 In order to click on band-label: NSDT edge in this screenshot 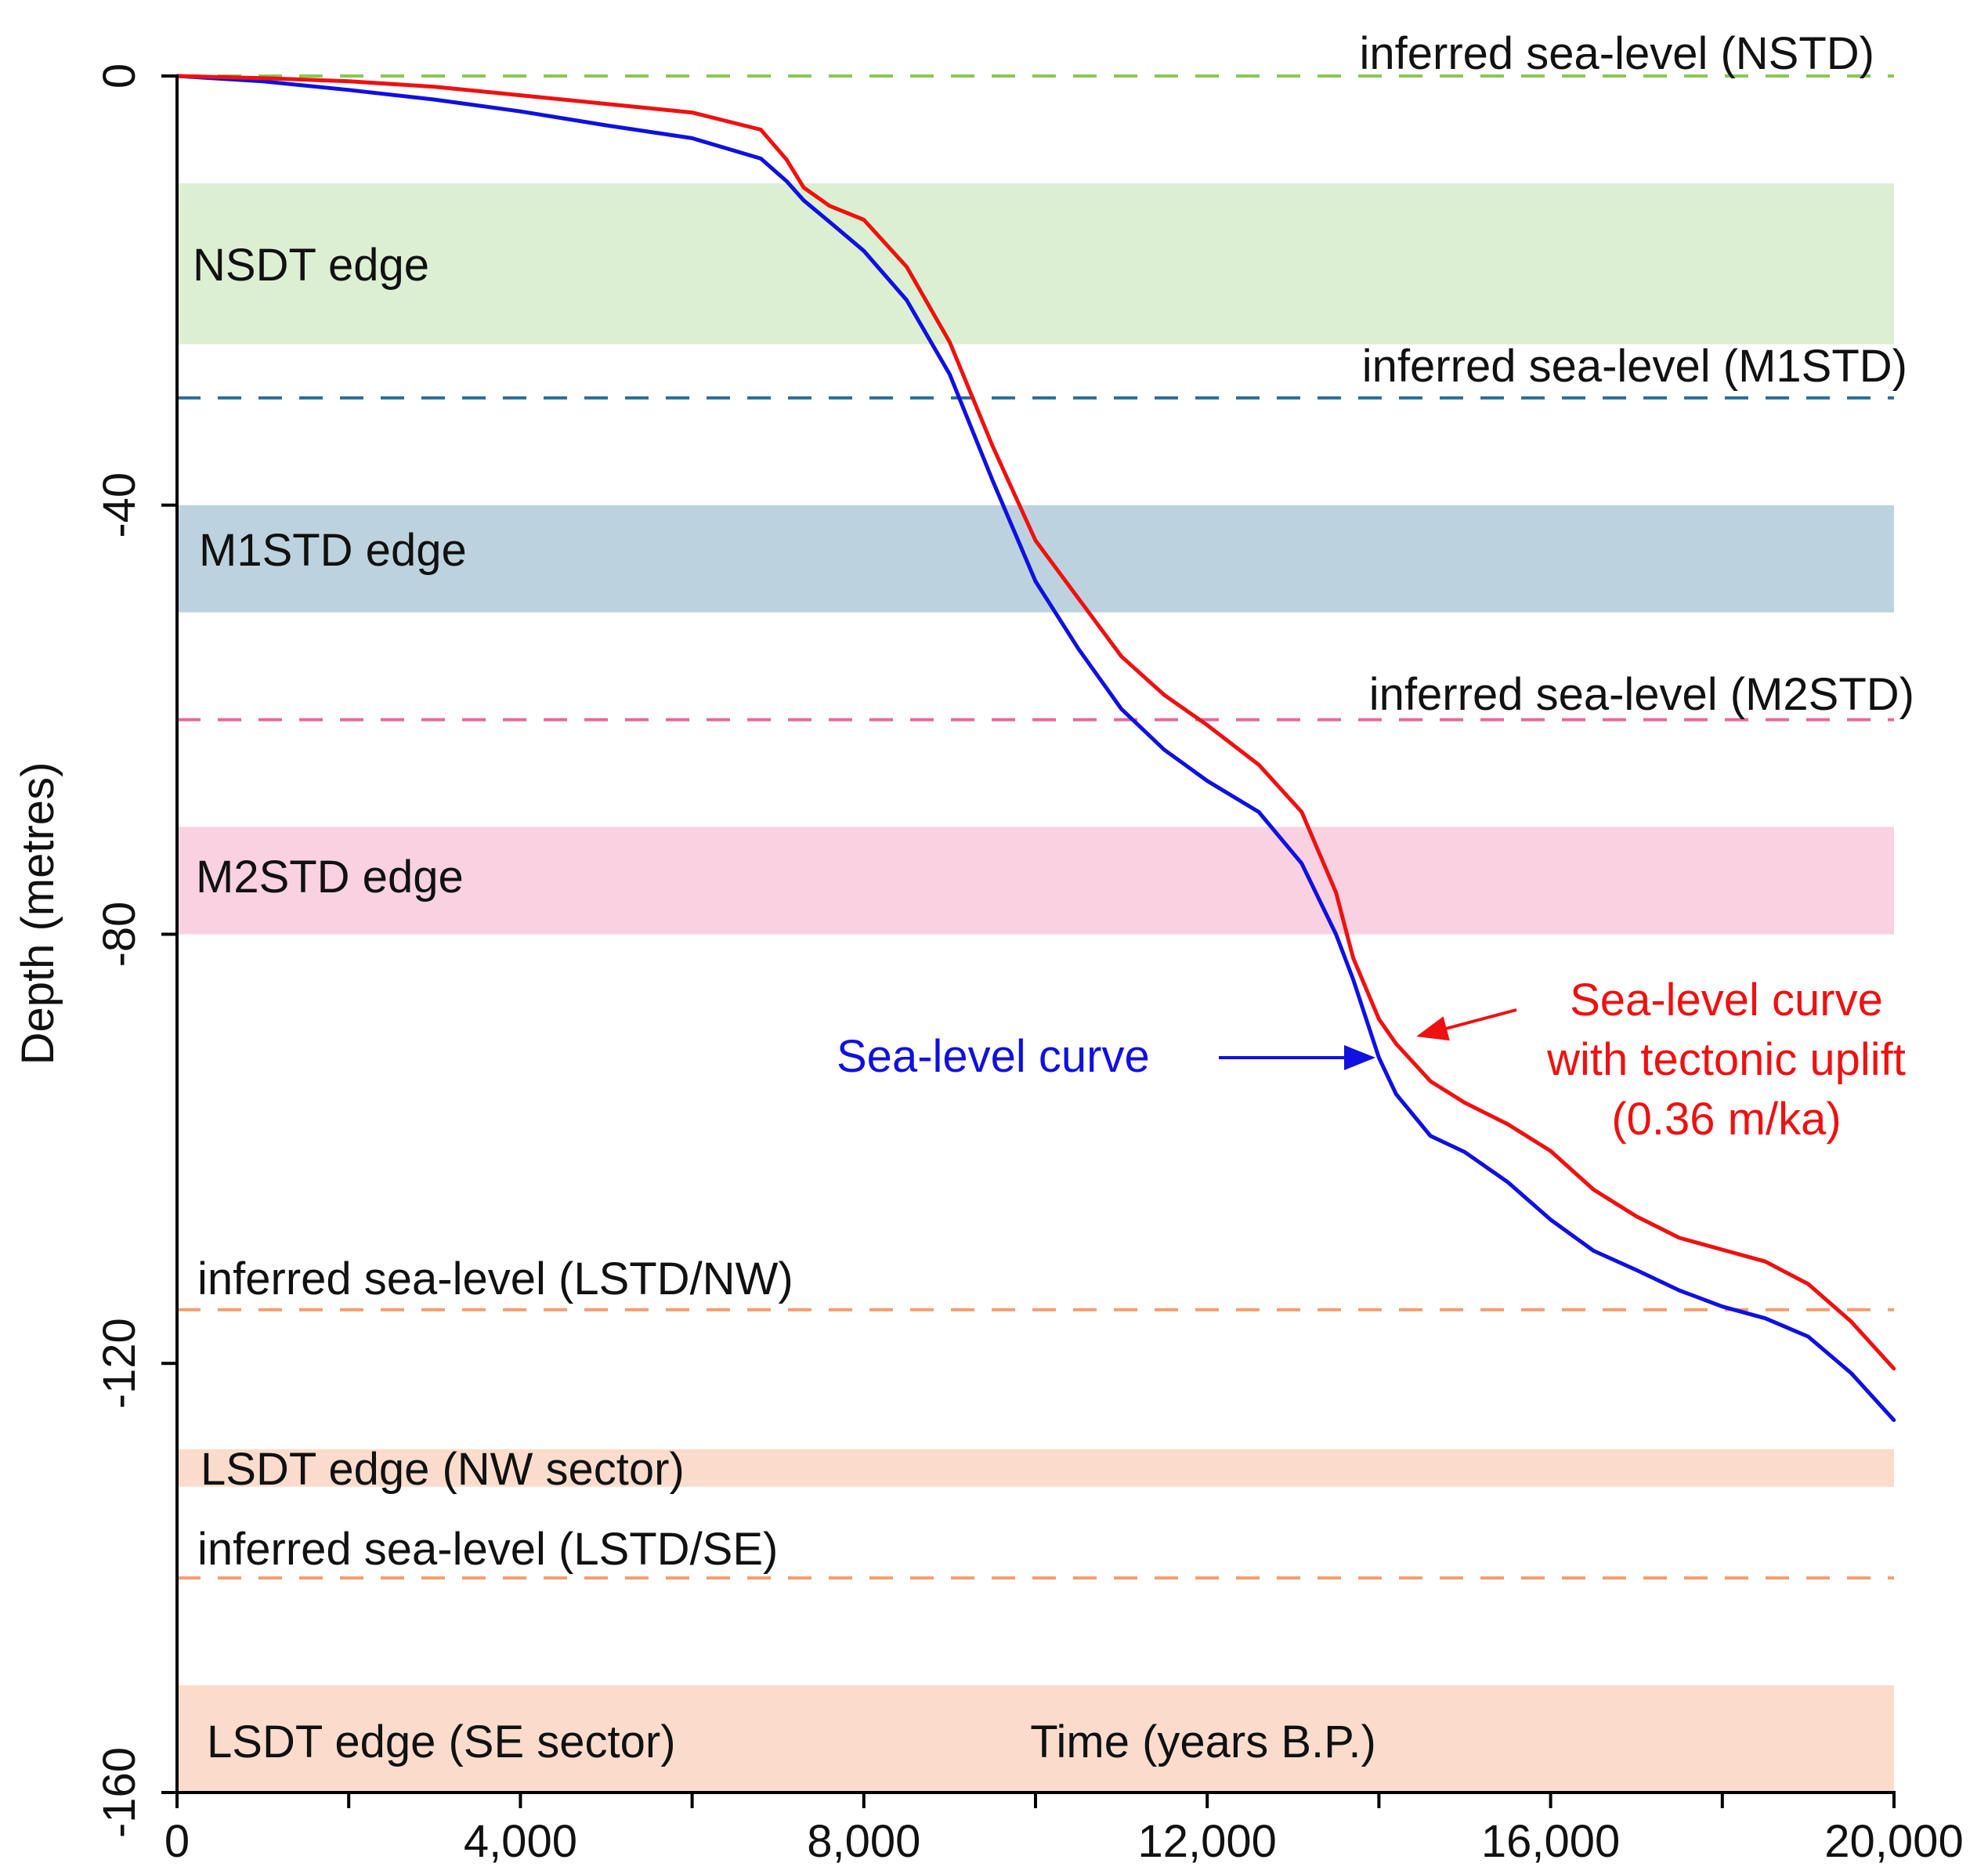, I will do `click(311, 265)`.